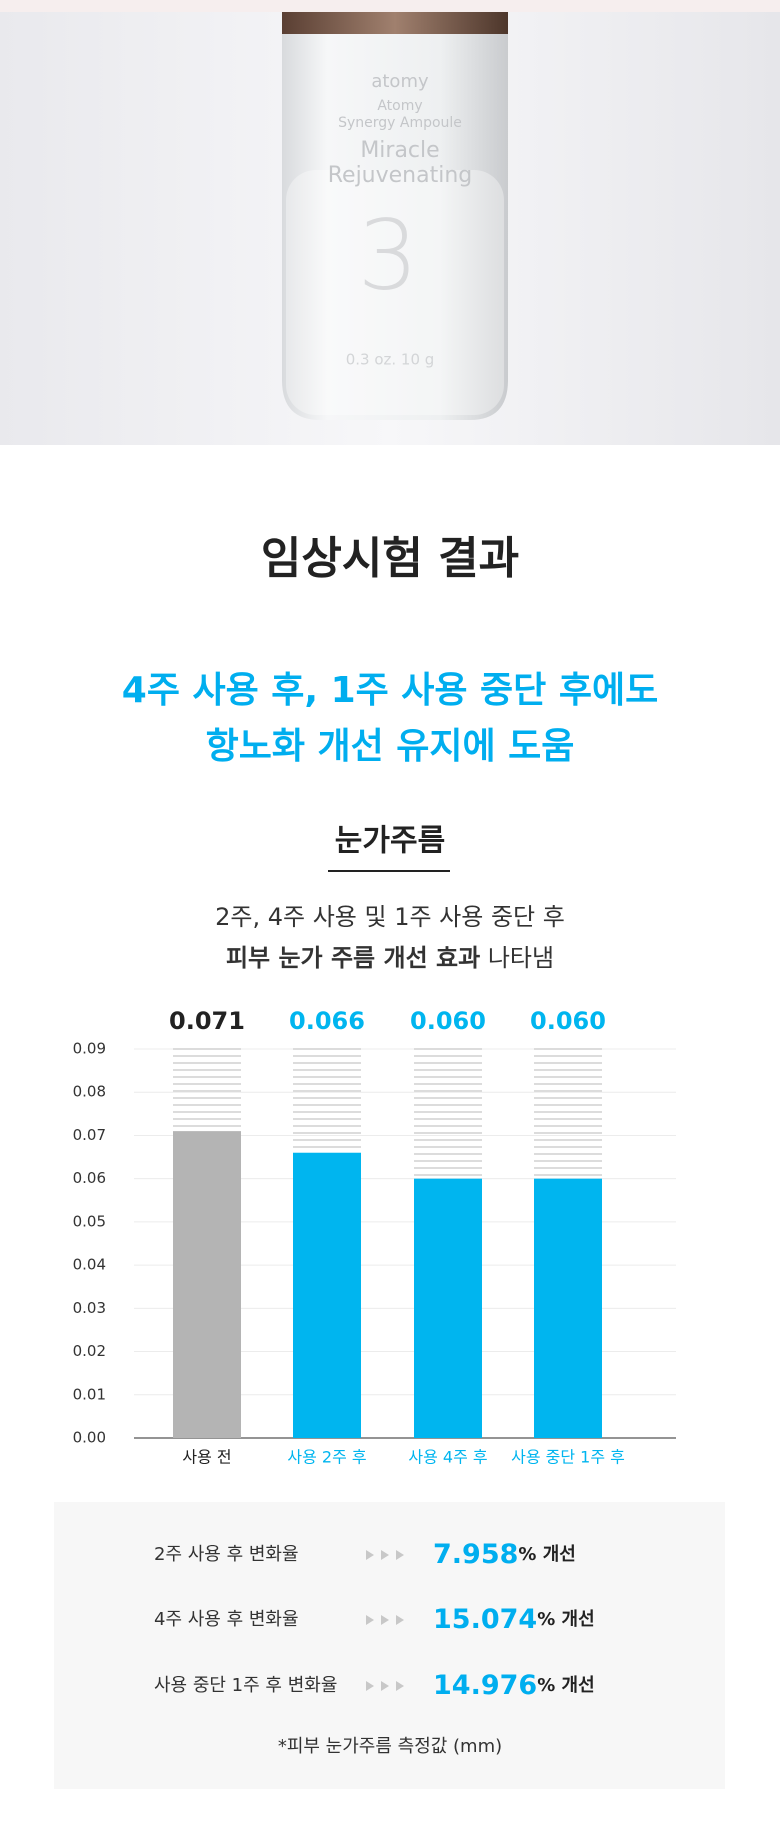 The height and width of the screenshot is (1830, 780). What do you see at coordinates (390, 746) in the screenshot?
I see `headline: 항노화 개선 유지에 도움` at bounding box center [390, 746].